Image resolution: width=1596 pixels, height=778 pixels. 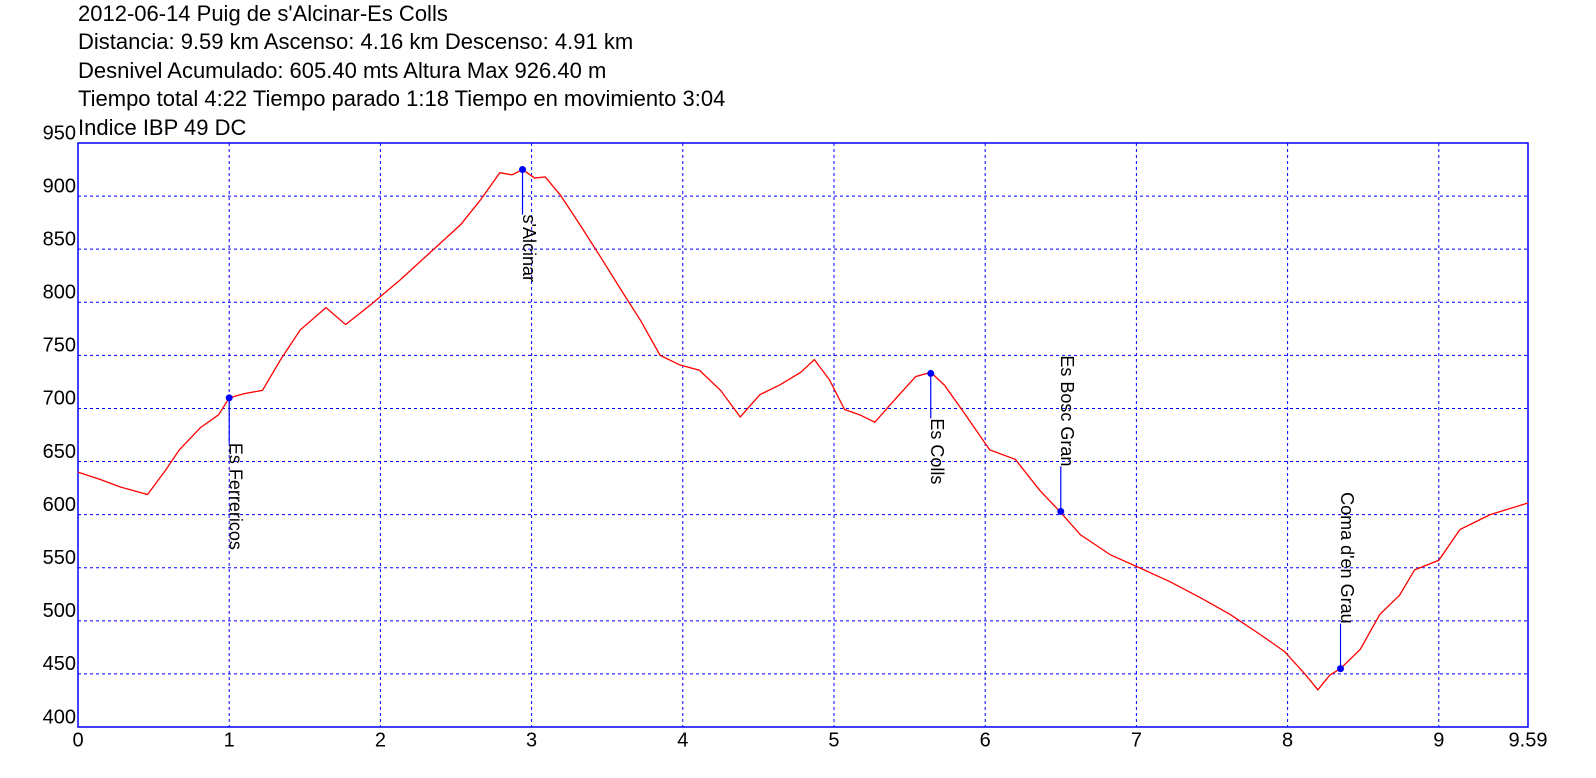 I want to click on x-tick-label: 3, so click(x=531, y=740).